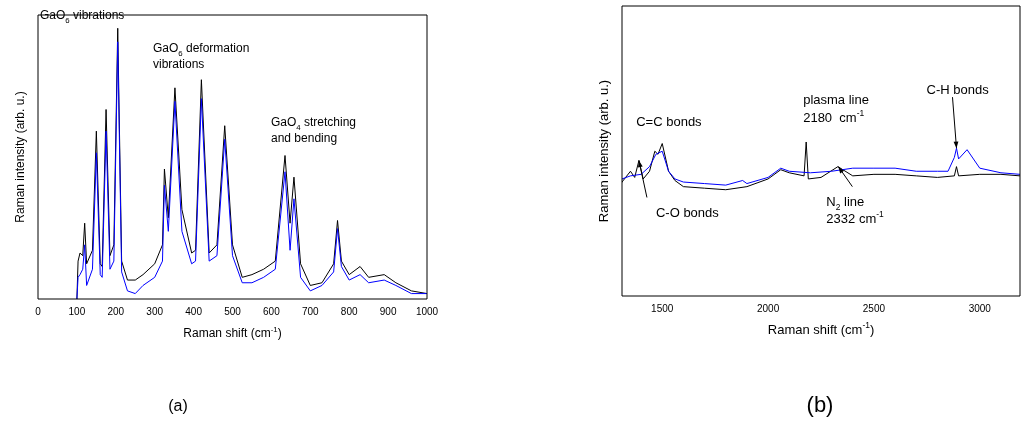 This screenshot has height=421, width=1023. Describe the element at coordinates (669, 121) in the screenshot. I see `annotation: C=C bonds` at that location.